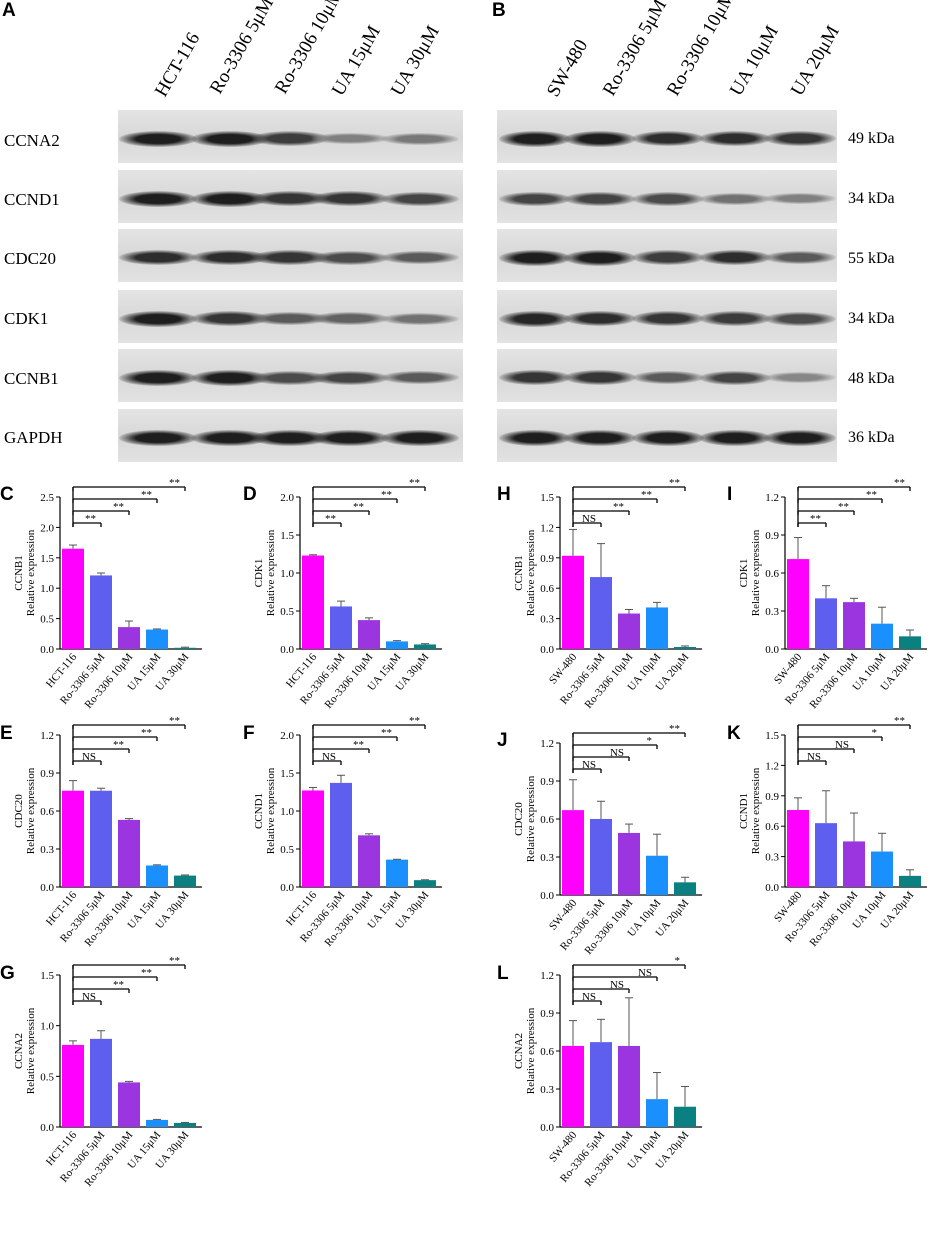 The height and width of the screenshot is (1256, 941). I want to click on y-axis-title: CDC20, so click(19, 811).